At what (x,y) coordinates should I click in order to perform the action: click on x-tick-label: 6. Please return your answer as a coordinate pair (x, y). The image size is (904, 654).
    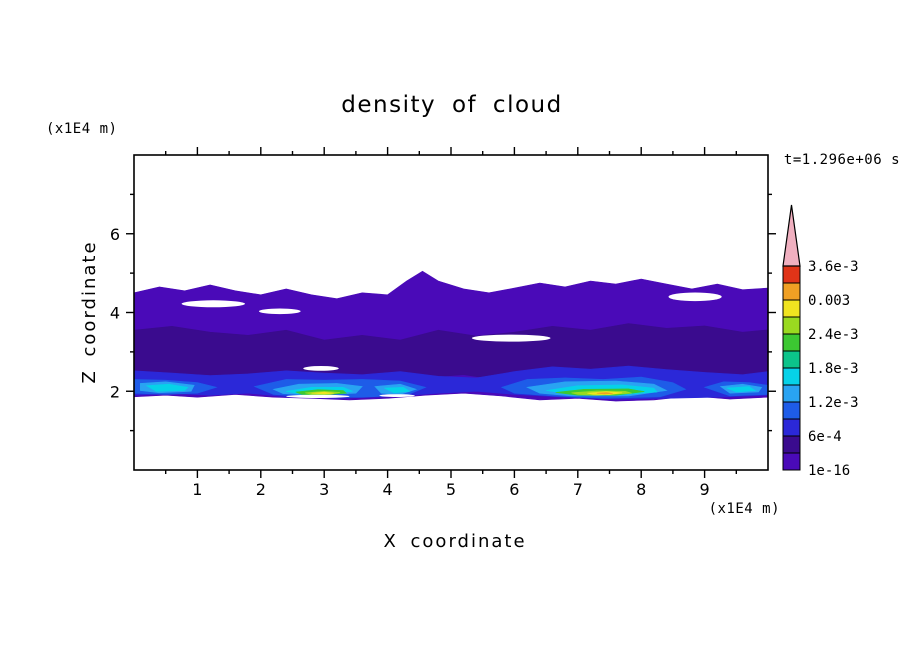
    Looking at the image, I should click on (514, 489).